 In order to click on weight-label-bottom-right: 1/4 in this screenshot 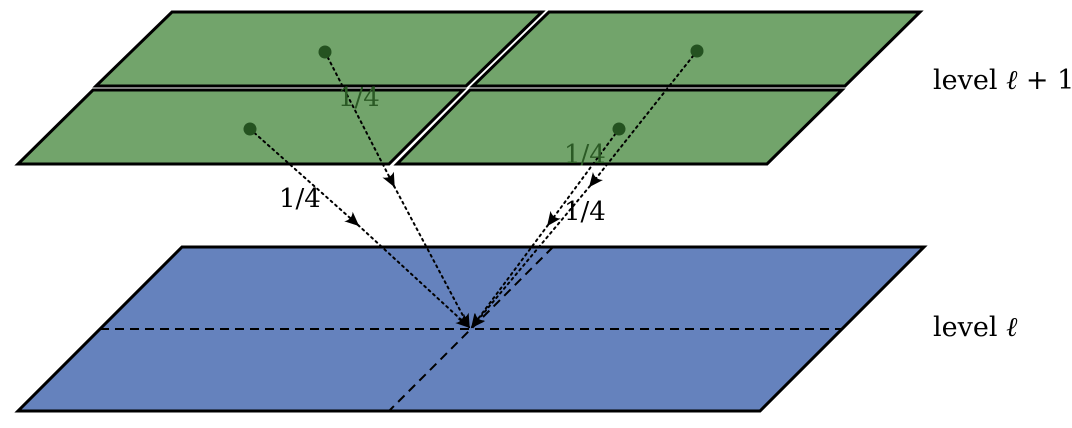, I will do `click(585, 212)`.